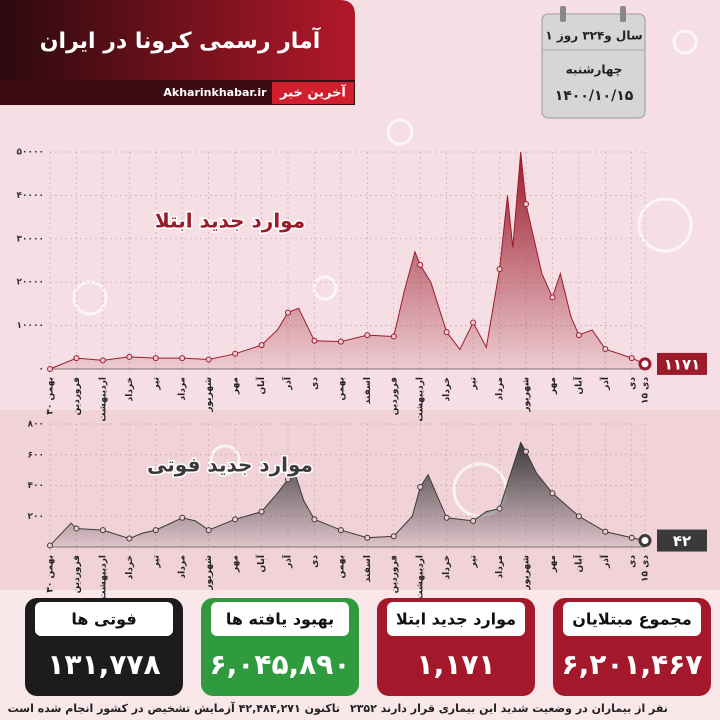 Image resolution: width=720 pixels, height=720 pixels. Describe the element at coordinates (30, 153) in the screenshot. I see `y-tick-label: ۵۰۰۰۰` at that location.